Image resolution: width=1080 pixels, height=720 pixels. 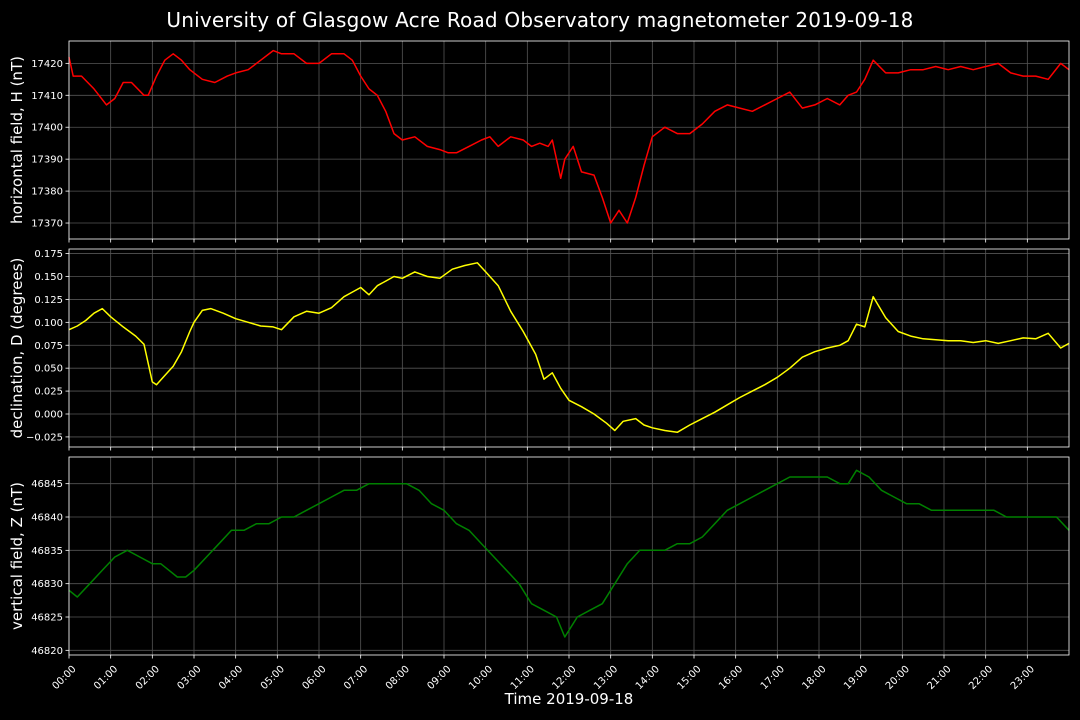 What do you see at coordinates (48, 300) in the screenshot?
I see `y-tick-label: 0.125` at bounding box center [48, 300].